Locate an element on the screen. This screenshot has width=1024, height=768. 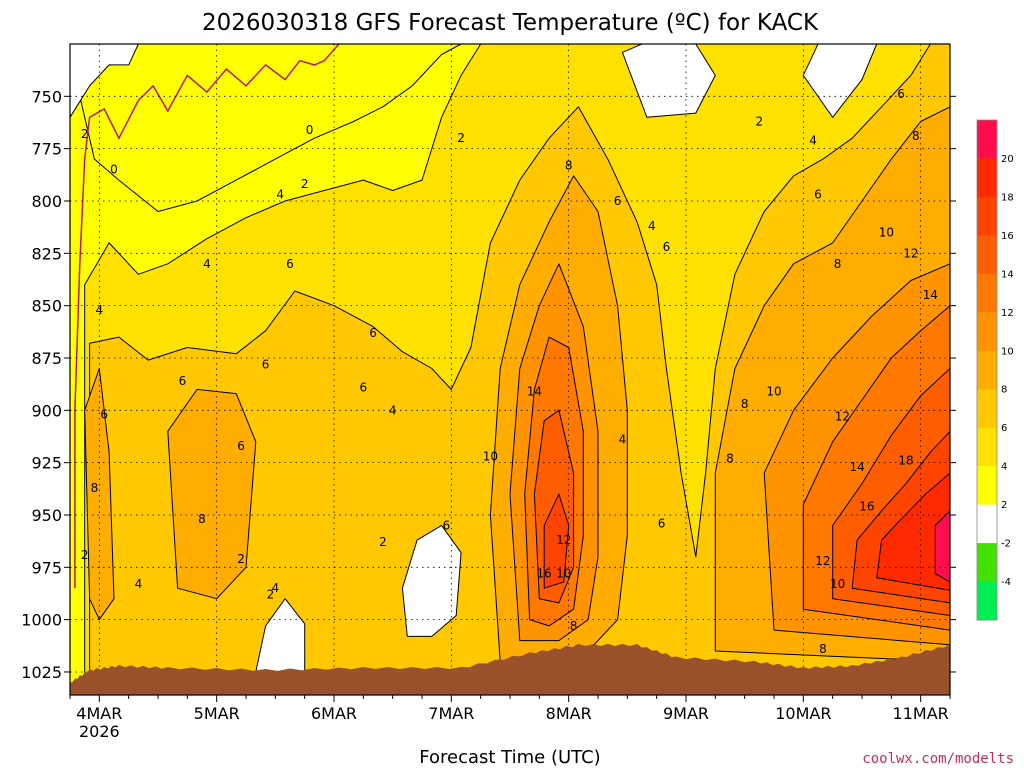
colorbar-label: 10 is located at coordinates (1007, 351).